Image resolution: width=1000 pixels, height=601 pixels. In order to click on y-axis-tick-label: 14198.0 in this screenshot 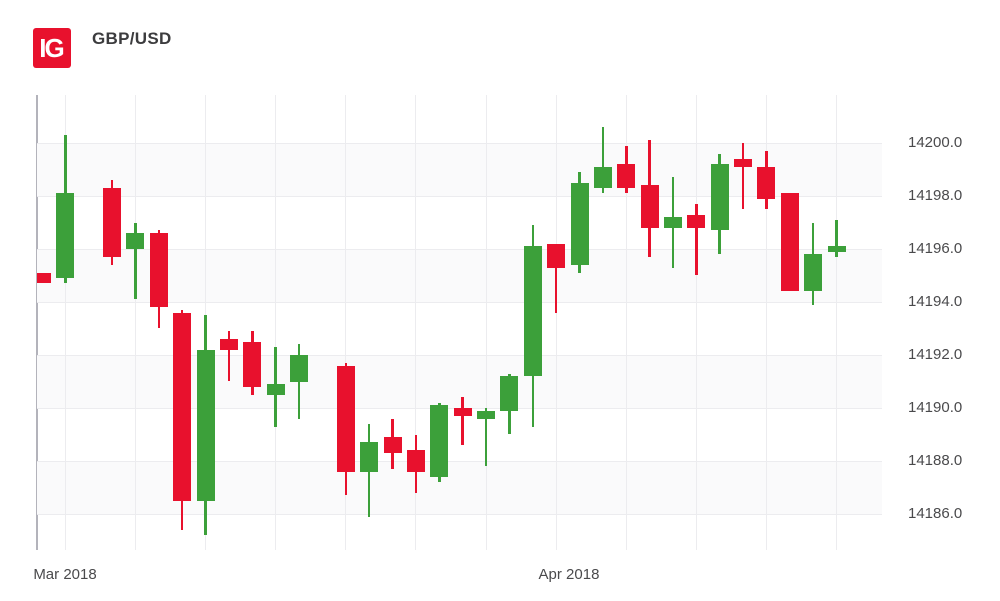, I will do `click(935, 195)`.